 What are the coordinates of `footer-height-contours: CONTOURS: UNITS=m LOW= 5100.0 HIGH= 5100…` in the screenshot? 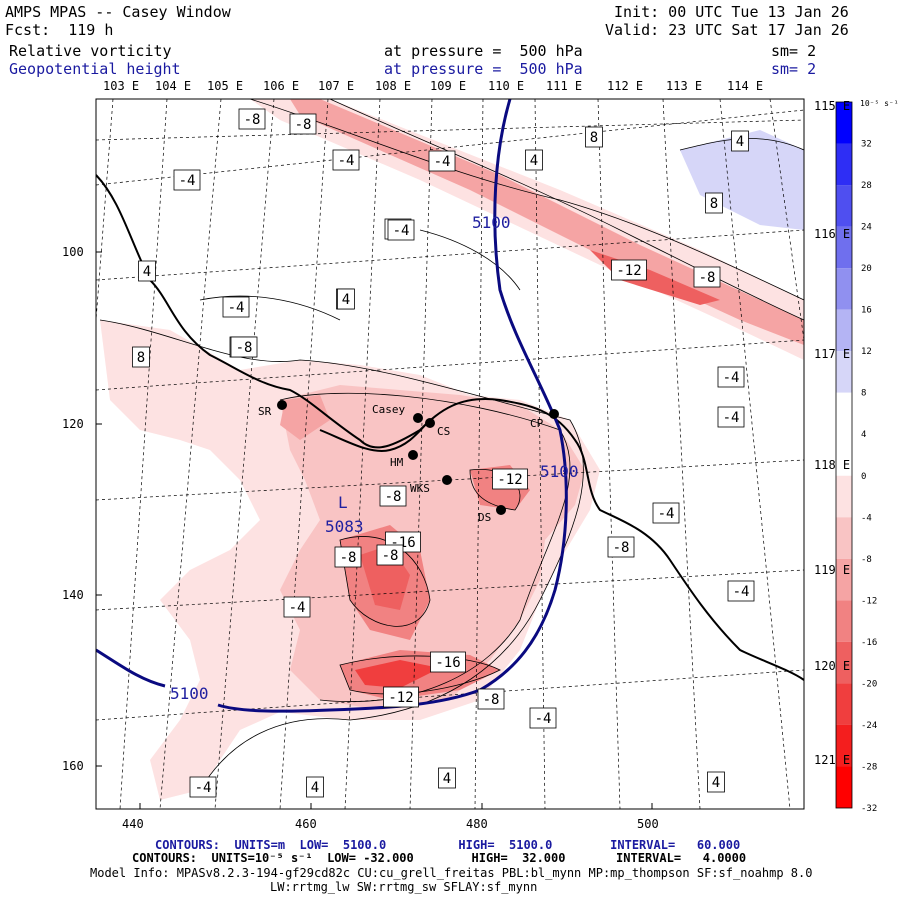 It's located at (448, 845).